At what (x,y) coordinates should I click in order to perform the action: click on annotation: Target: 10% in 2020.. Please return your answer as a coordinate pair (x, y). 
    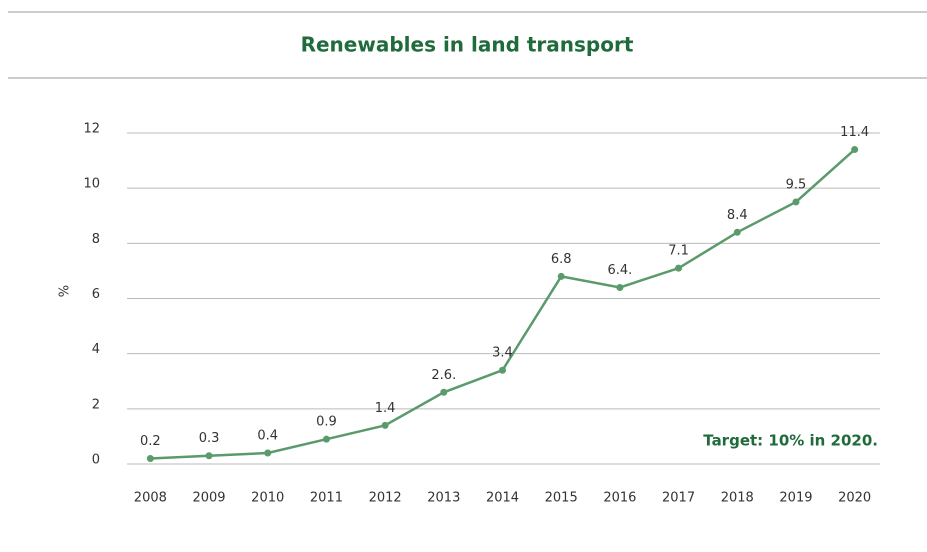
    Looking at the image, I should click on (790, 441).